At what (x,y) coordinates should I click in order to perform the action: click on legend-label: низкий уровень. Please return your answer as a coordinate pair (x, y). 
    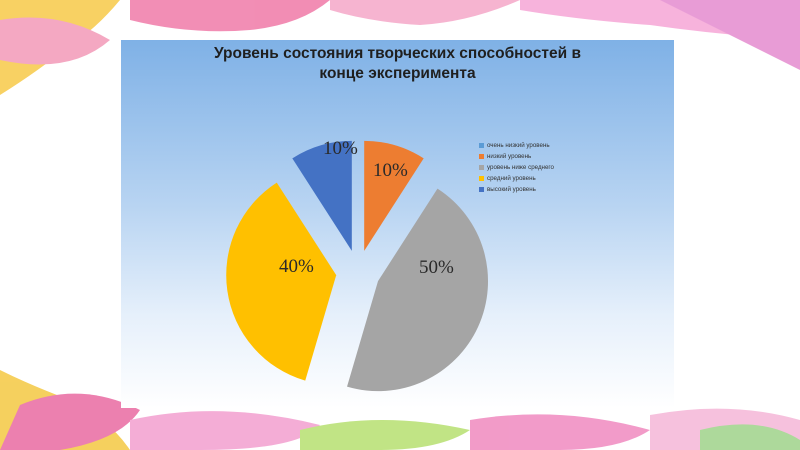
    Looking at the image, I should click on (509, 156).